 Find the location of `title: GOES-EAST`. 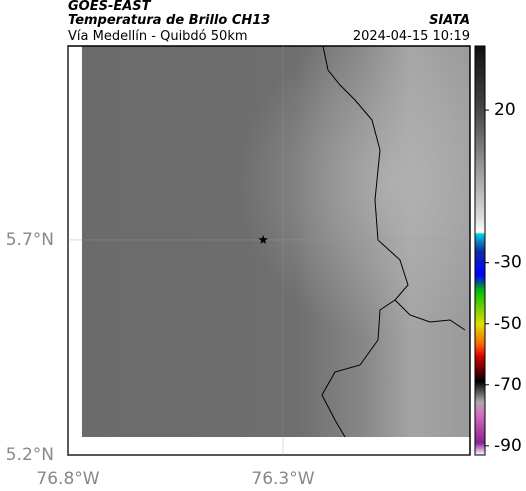

title: GOES-EAST is located at coordinates (110, 7).